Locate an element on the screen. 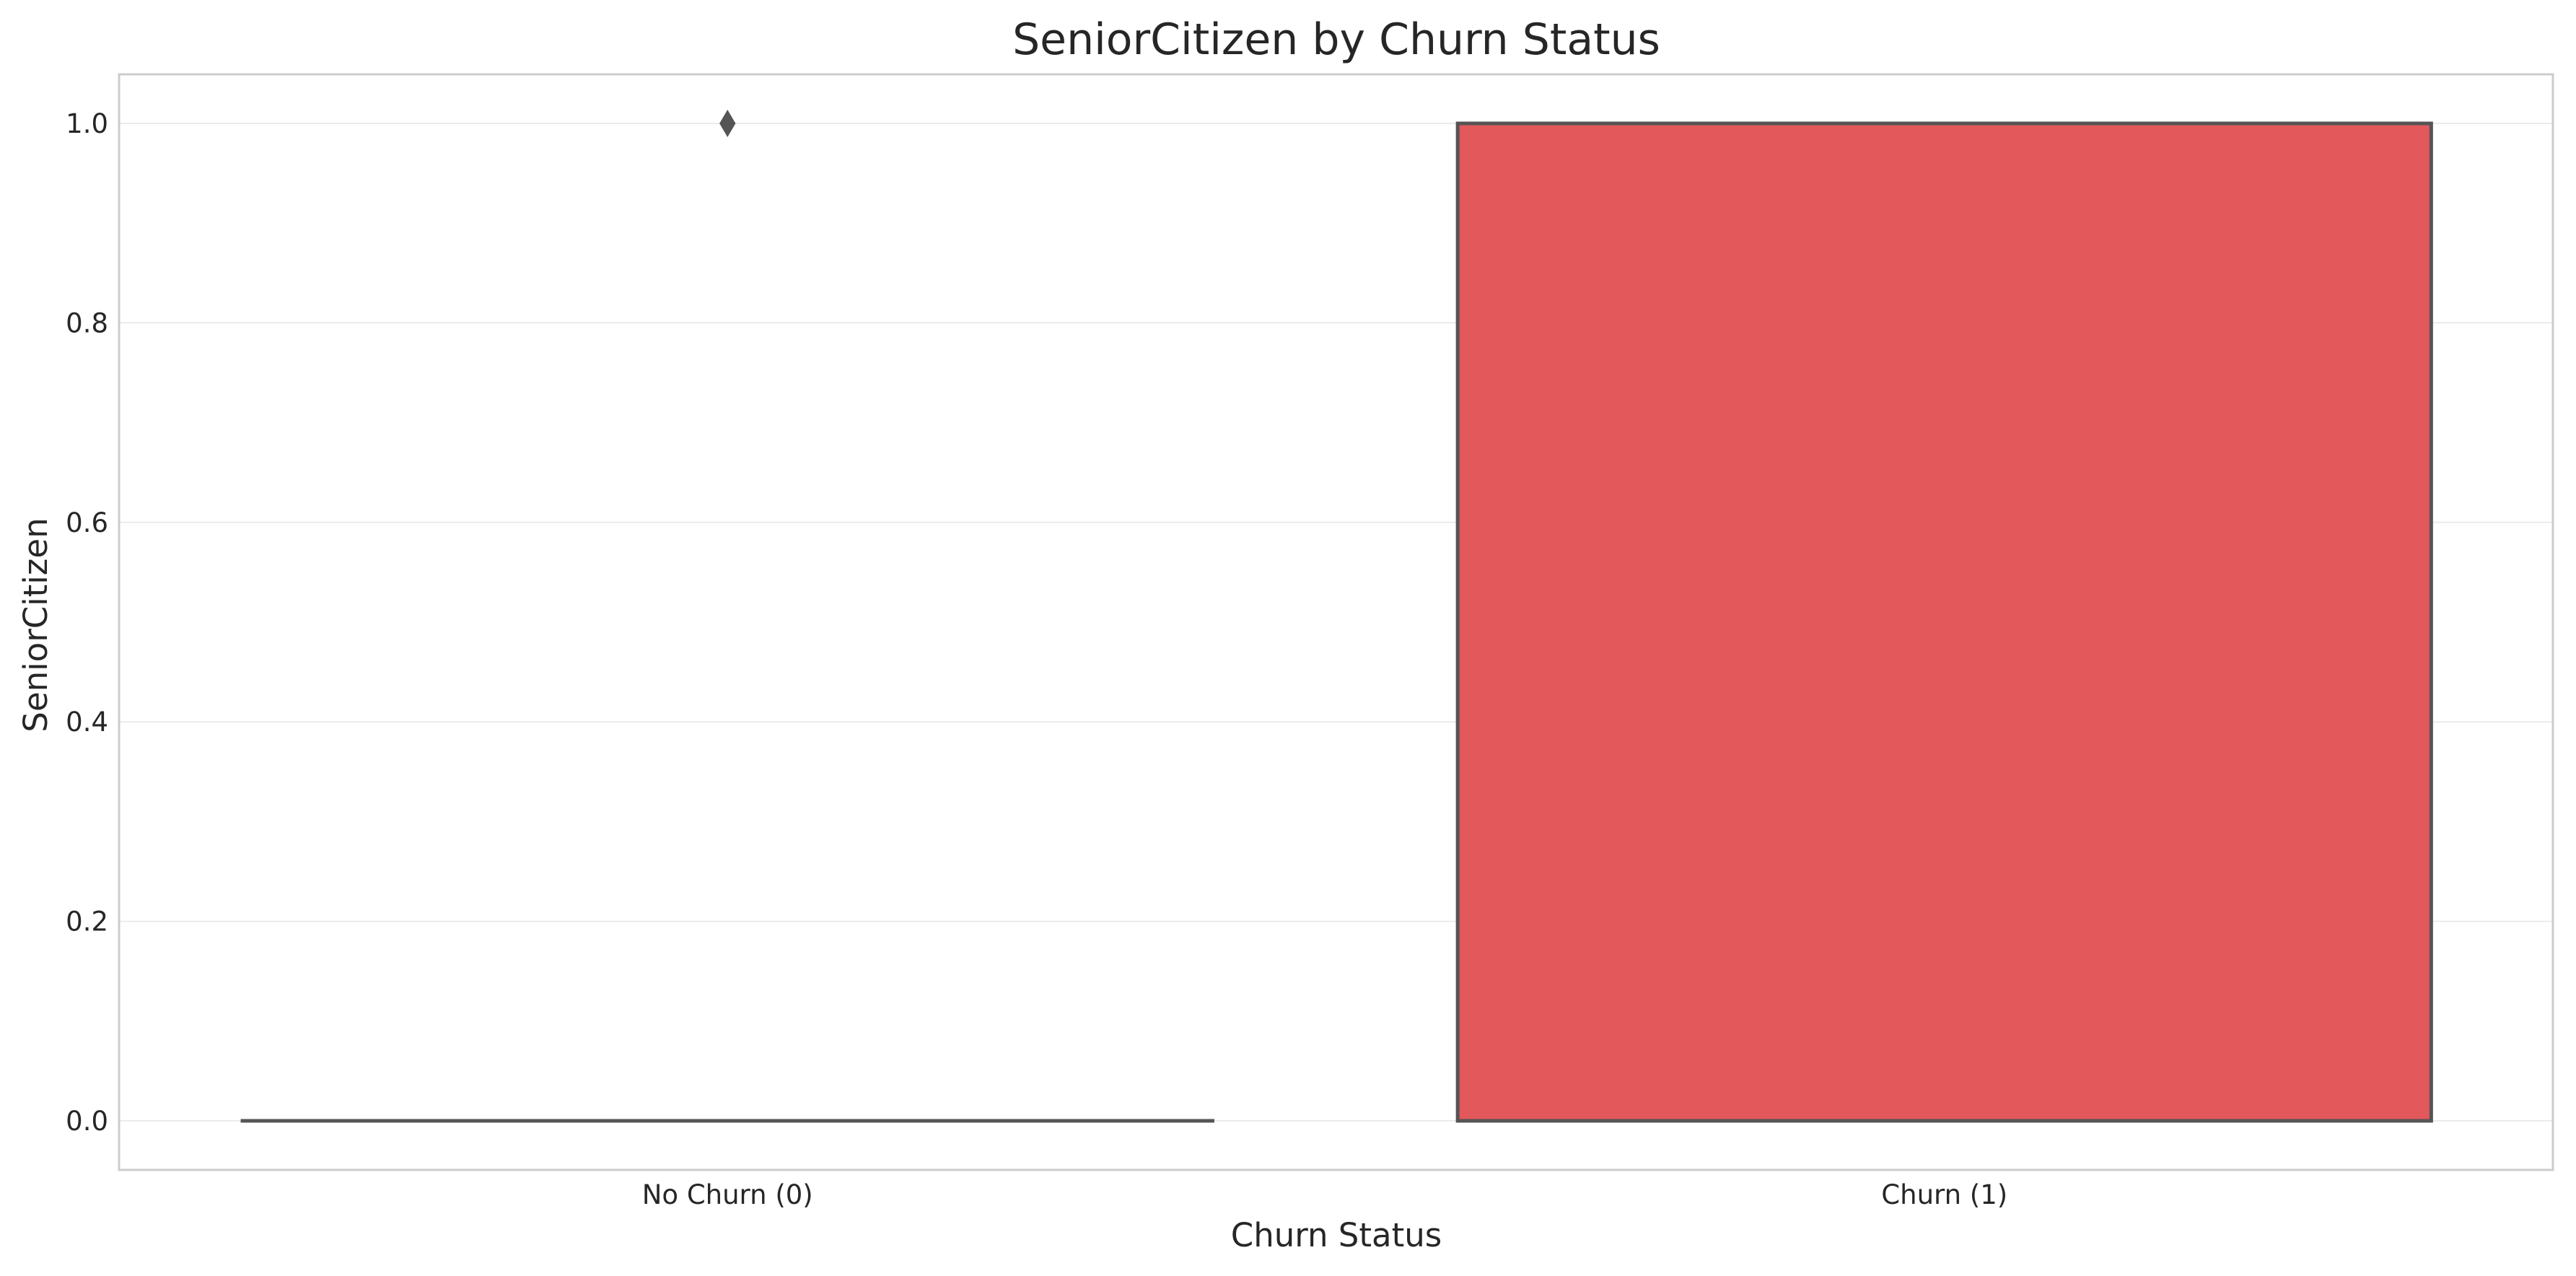  y-tick-label: 0.4 is located at coordinates (87, 722).